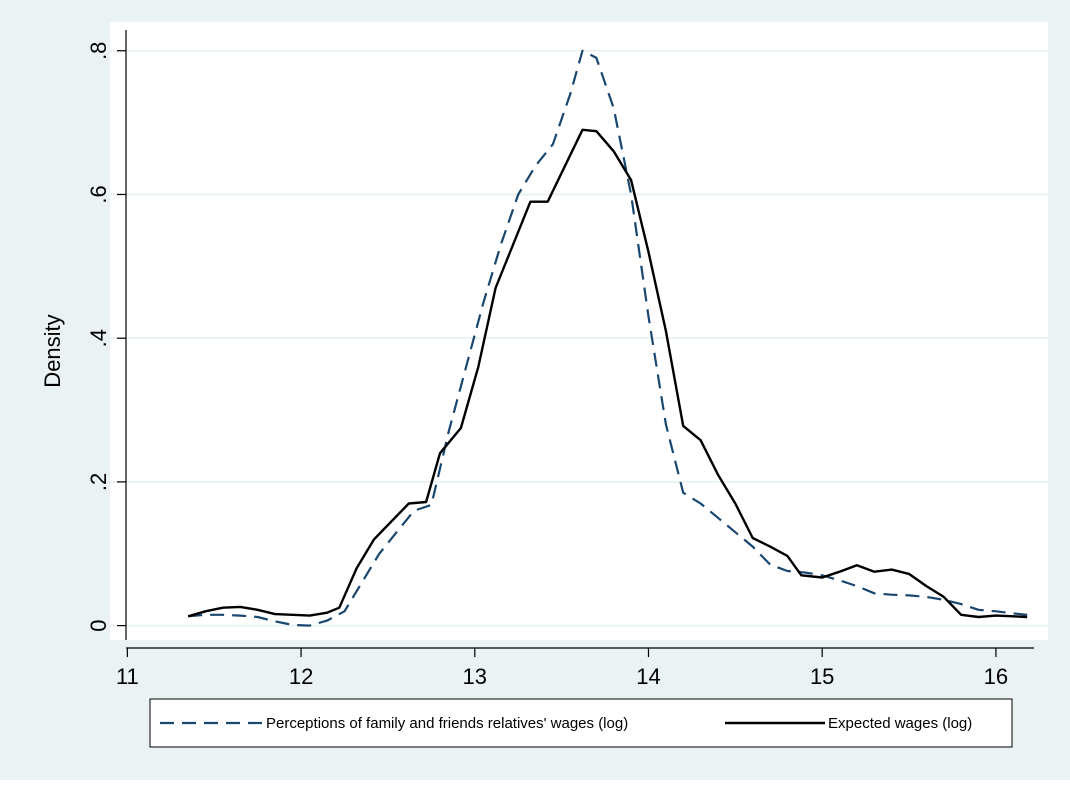  What do you see at coordinates (301, 676) in the screenshot?
I see `x-tick-label: 12` at bounding box center [301, 676].